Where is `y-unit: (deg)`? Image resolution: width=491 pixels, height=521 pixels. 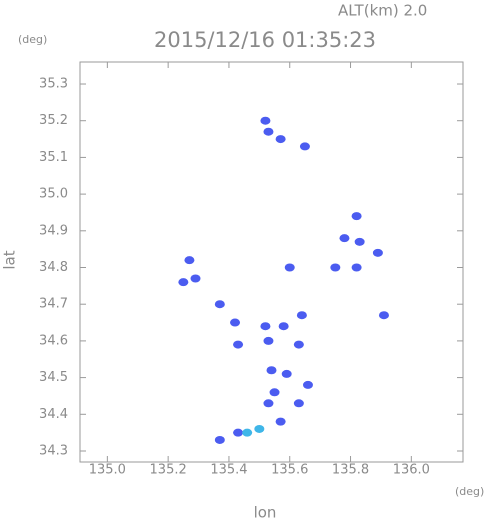 y-unit: (deg) is located at coordinates (32, 39).